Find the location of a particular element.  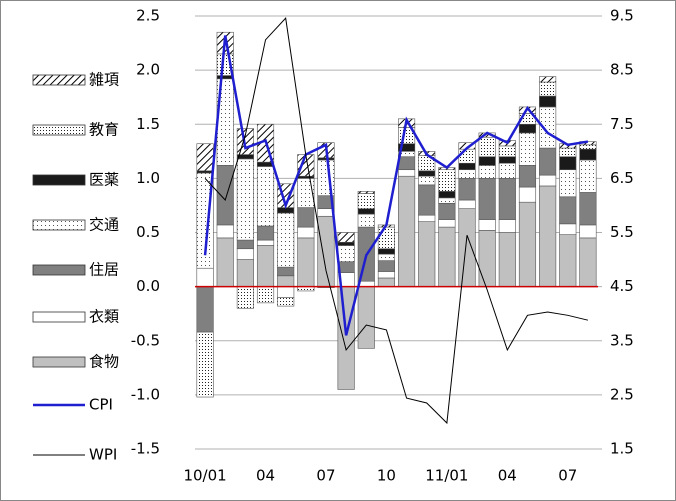

legend-label: 雑項 is located at coordinates (104, 80).